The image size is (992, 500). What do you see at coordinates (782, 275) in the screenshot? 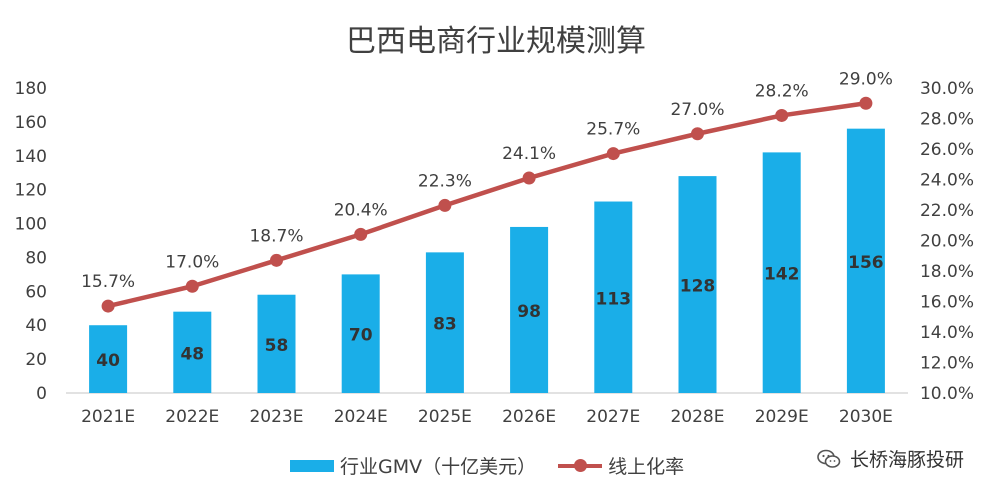
I see `bar-value-label: 142` at bounding box center [782, 275].